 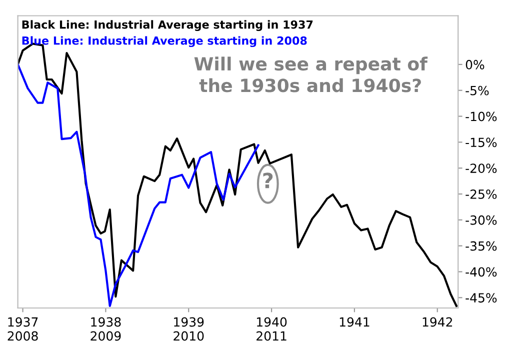 What do you see at coordinates (481, 272) in the screenshot?
I see `y-tick-label: -40%` at bounding box center [481, 272].